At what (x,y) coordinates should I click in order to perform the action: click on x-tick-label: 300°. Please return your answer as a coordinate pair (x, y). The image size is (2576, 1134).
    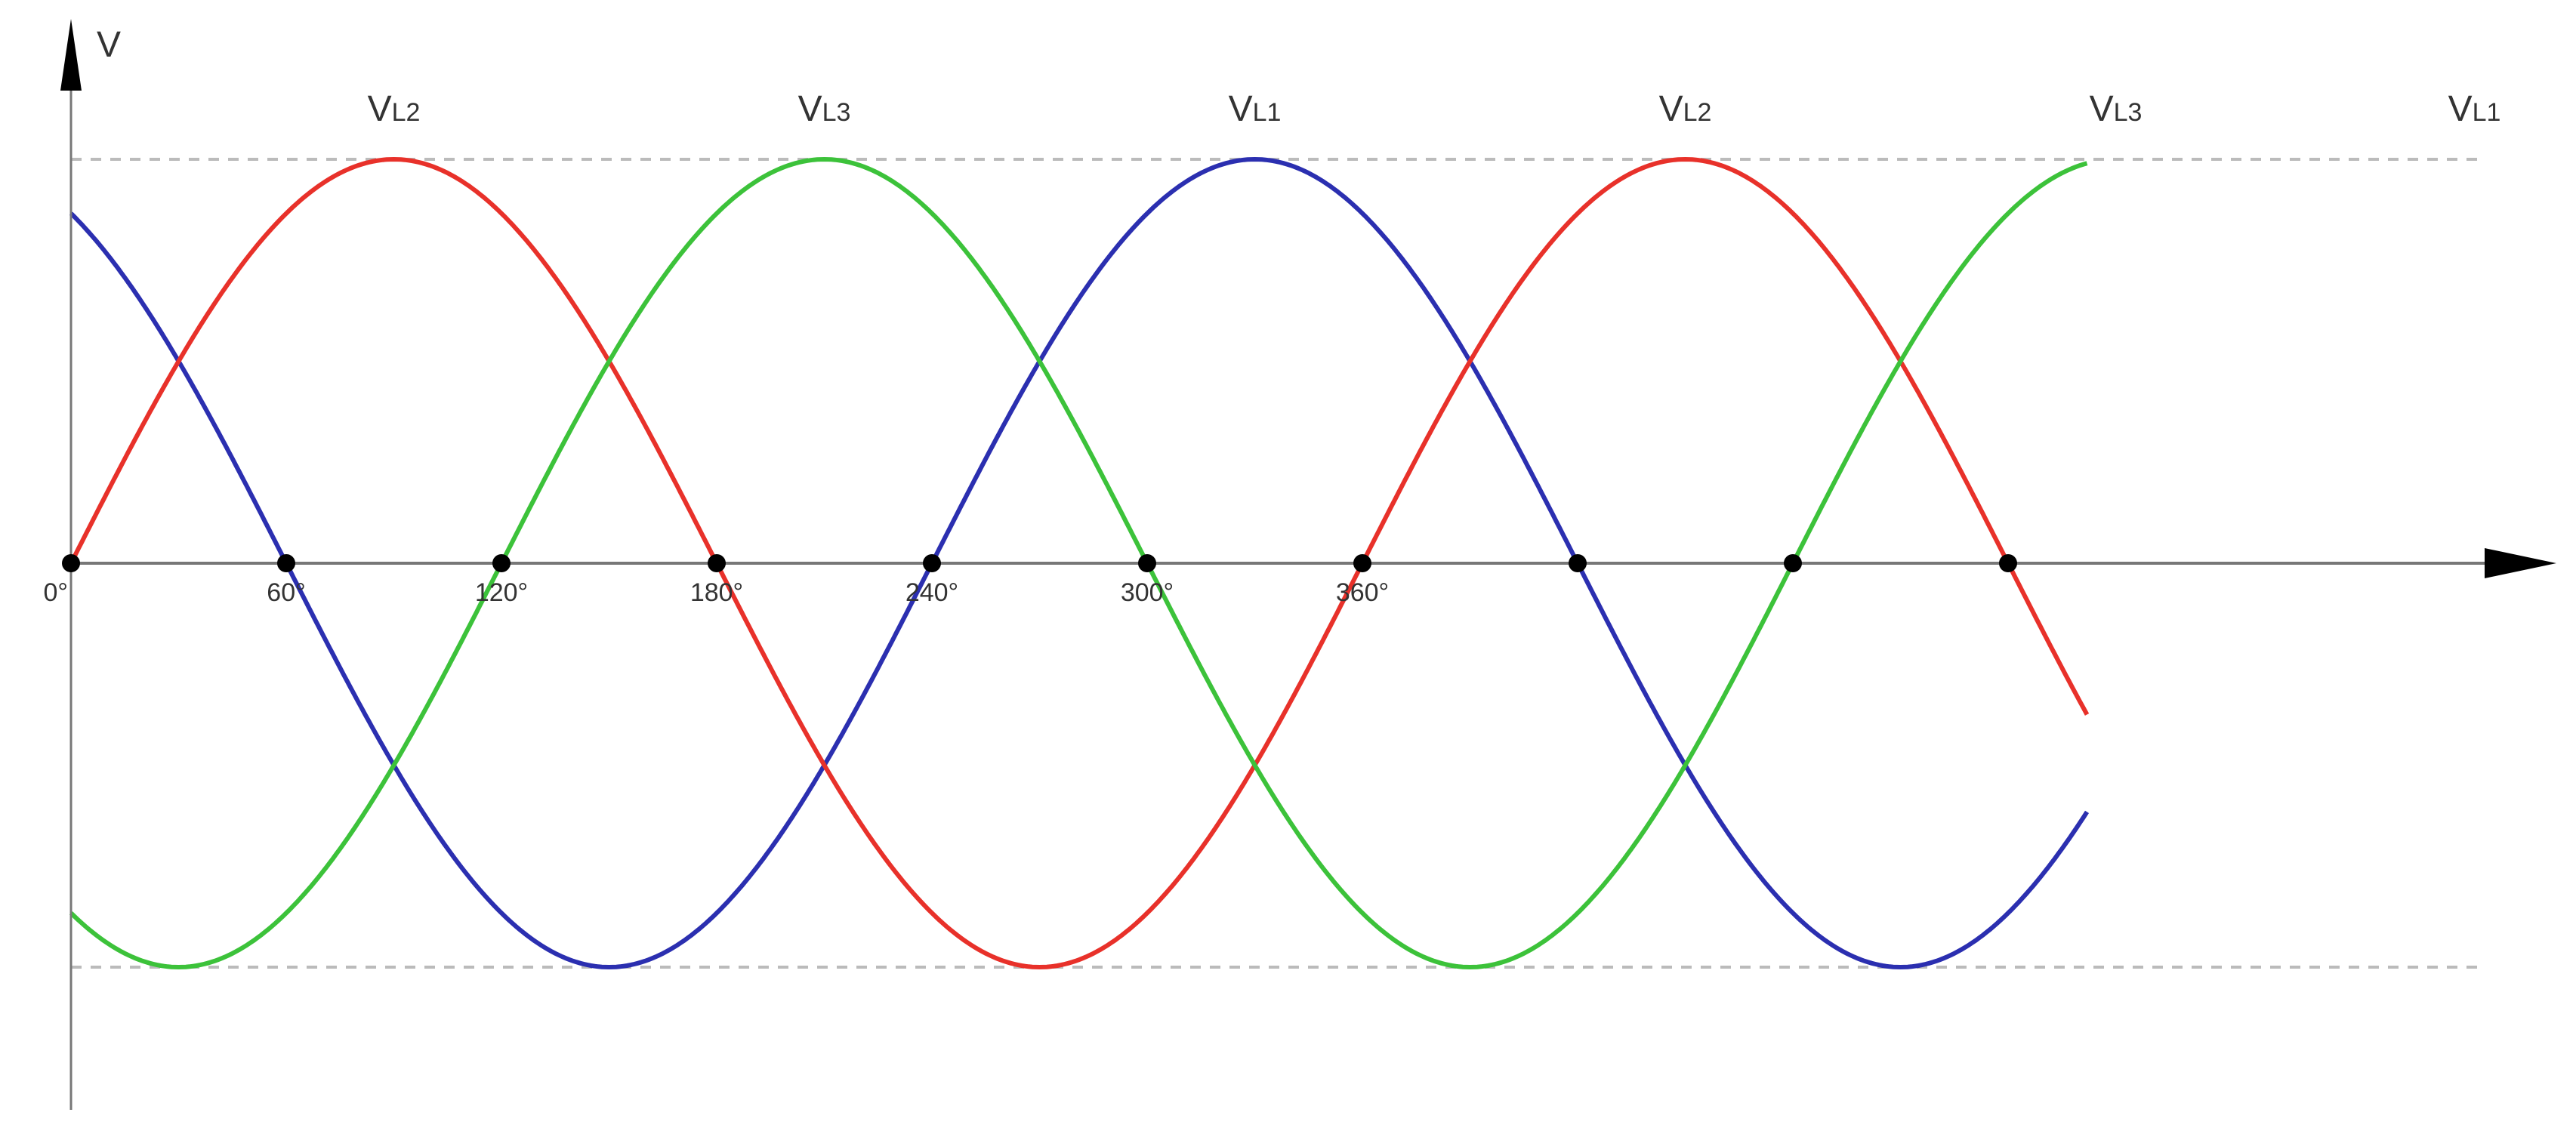
    Looking at the image, I should click on (1147, 592).